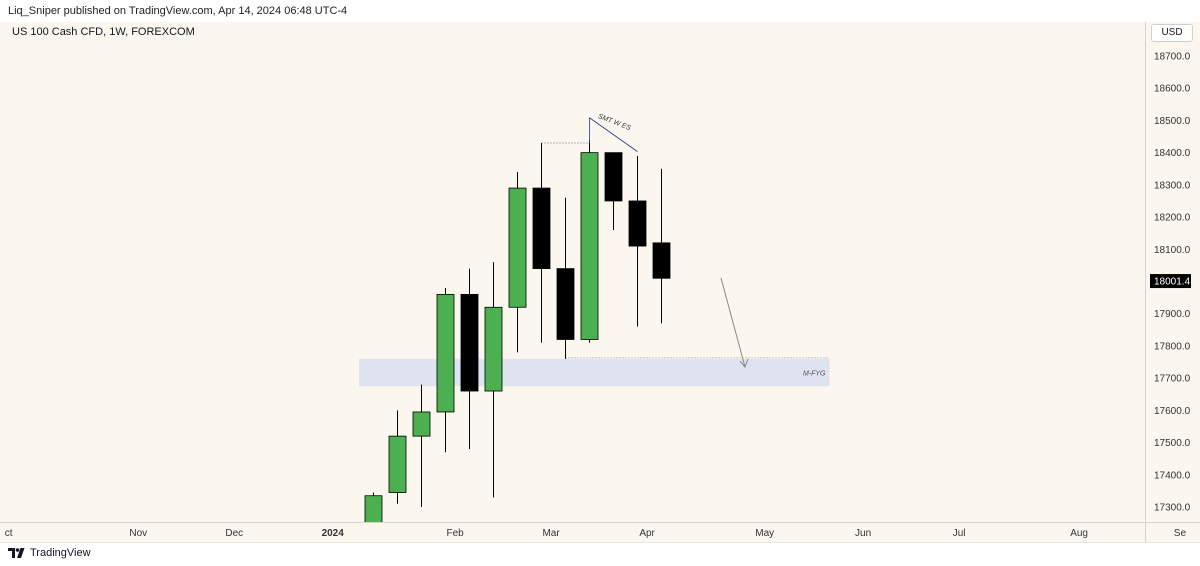 The image size is (1200, 566). Describe the element at coordinates (1172, 443) in the screenshot. I see `price-tick-label: 17500.0` at that location.